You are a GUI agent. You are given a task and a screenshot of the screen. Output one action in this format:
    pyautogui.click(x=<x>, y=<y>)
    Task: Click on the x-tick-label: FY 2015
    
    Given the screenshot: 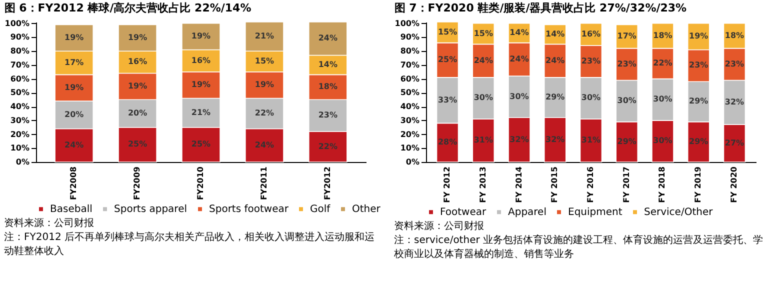 What is the action you would take?
    pyautogui.click(x=555, y=184)
    